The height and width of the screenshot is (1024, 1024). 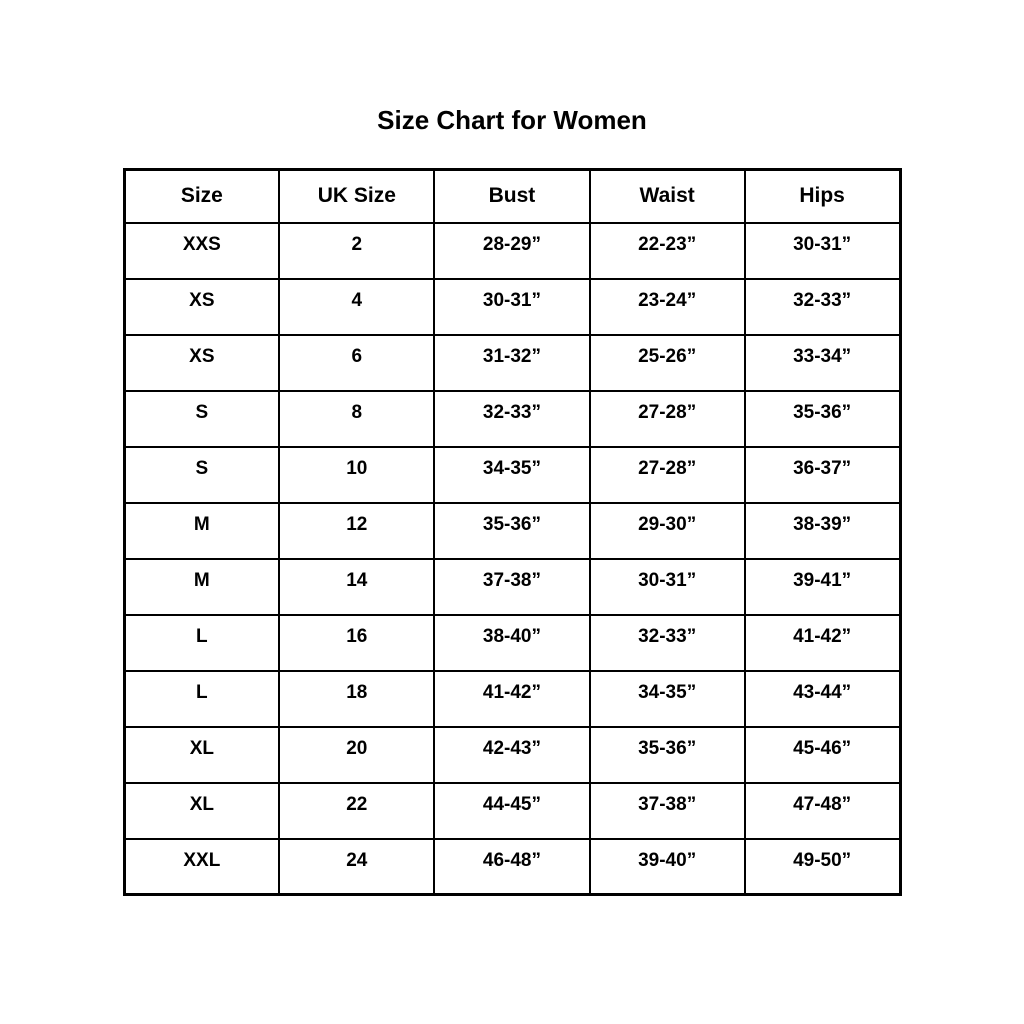 I want to click on table-cell: 33-34”, so click(x=822, y=362).